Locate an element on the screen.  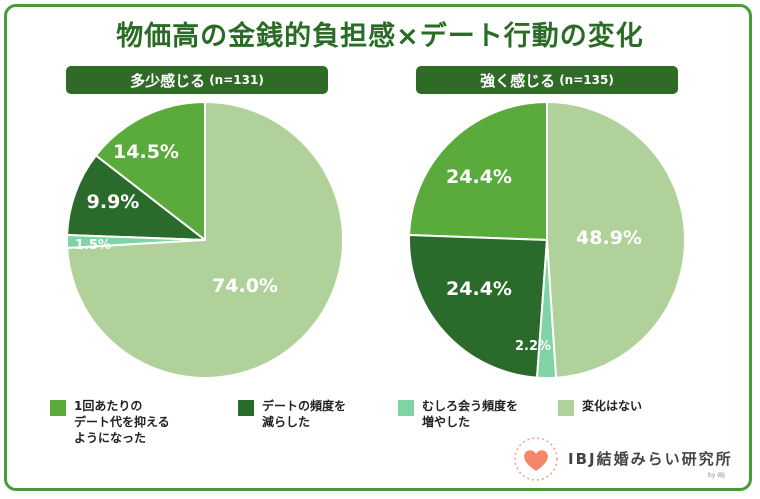
legend-item-increased-freq: むしろ会う頻度を 増やした is located at coordinates (458, 414).